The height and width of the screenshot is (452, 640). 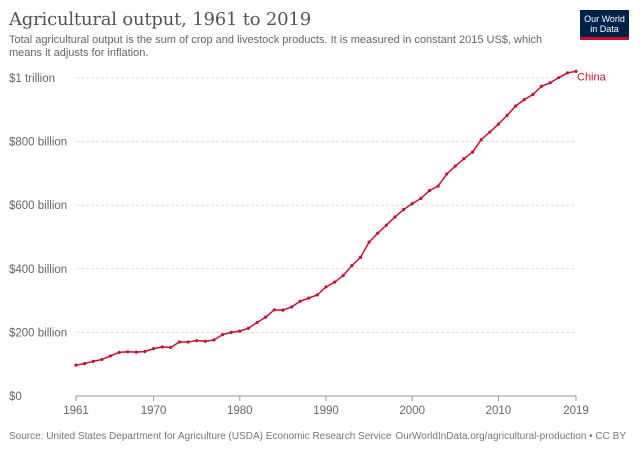 What do you see at coordinates (604, 28) in the screenshot?
I see `logo-line-2: in Data` at bounding box center [604, 28].